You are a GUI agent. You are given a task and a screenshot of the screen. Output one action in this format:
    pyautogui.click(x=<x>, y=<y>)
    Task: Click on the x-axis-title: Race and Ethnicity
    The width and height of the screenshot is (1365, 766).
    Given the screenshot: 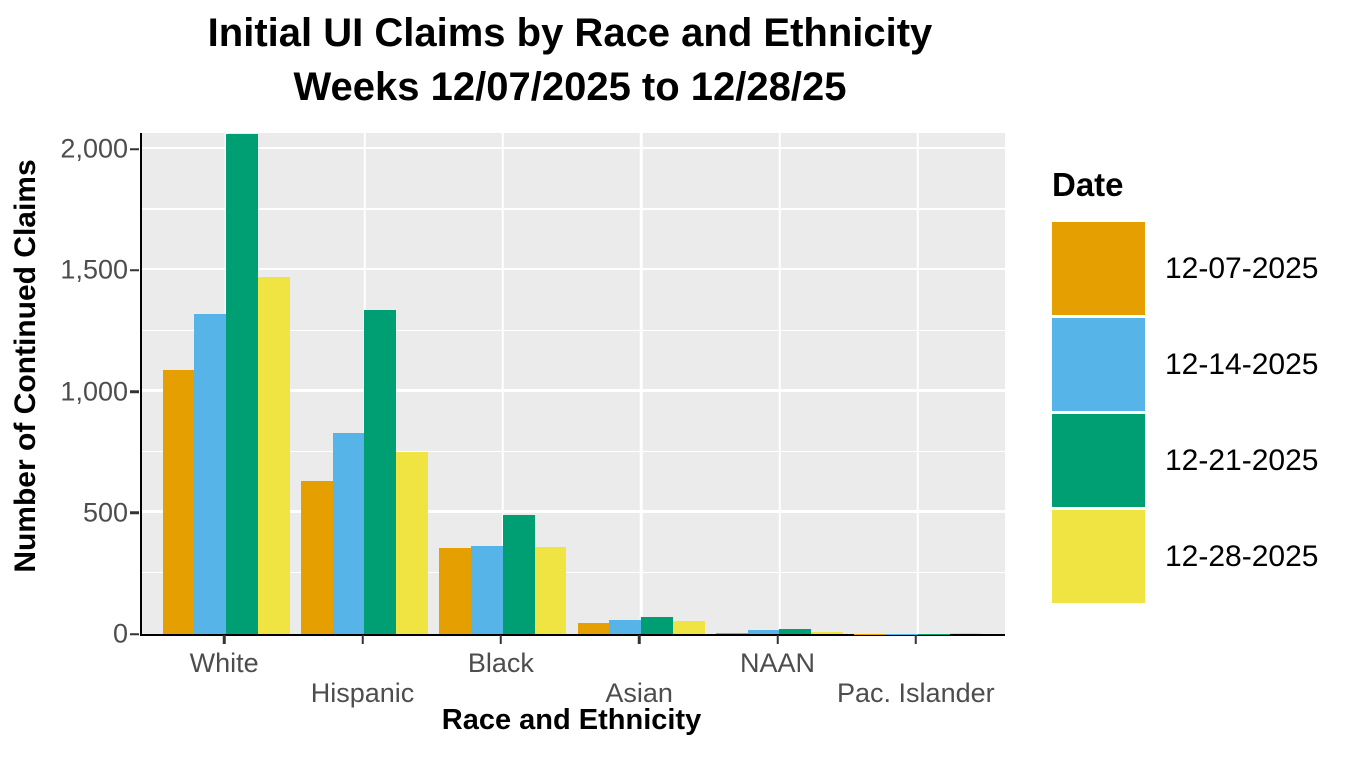 What is the action you would take?
    pyautogui.click(x=571, y=720)
    